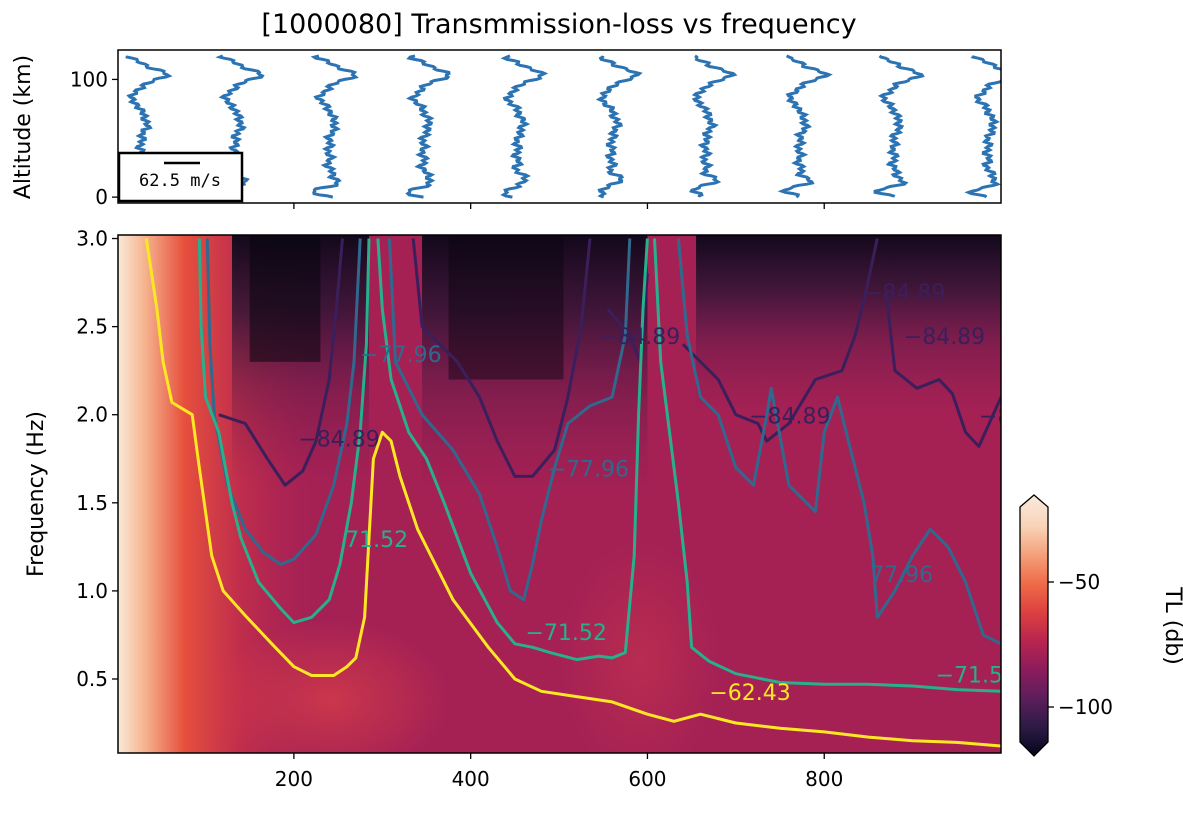 The image size is (1183, 822). Describe the element at coordinates (1085, 707) in the screenshot. I see `colorbar-tick-label: −100` at that location.